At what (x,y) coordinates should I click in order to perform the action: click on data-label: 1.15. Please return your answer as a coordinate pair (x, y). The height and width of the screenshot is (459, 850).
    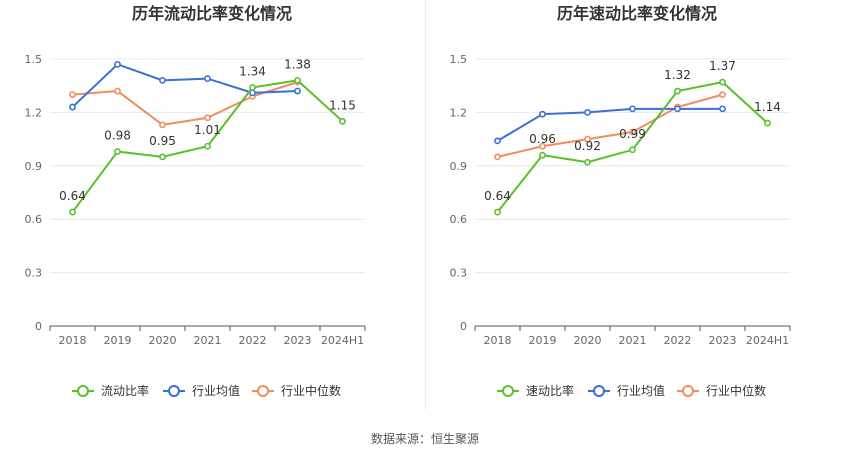
    Looking at the image, I should click on (342, 105).